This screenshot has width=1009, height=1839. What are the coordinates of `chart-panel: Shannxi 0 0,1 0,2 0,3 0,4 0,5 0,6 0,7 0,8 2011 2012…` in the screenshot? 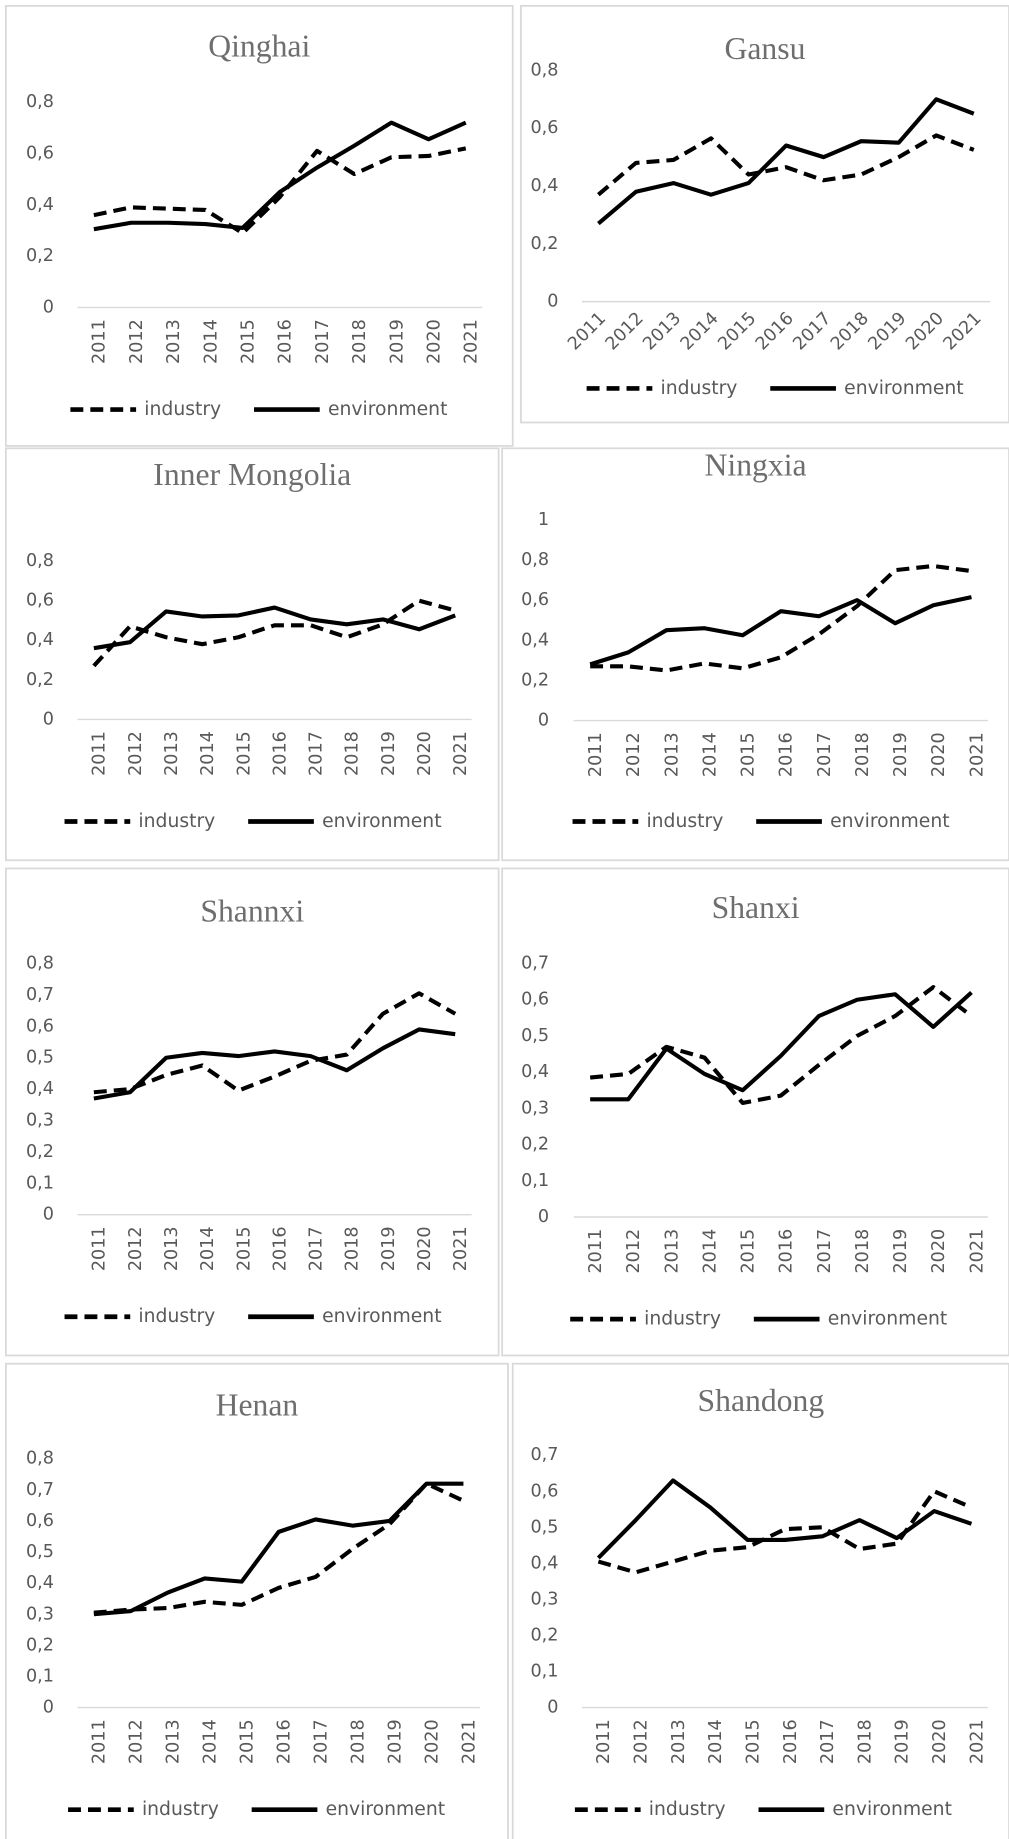 It's located at (252, 1112).